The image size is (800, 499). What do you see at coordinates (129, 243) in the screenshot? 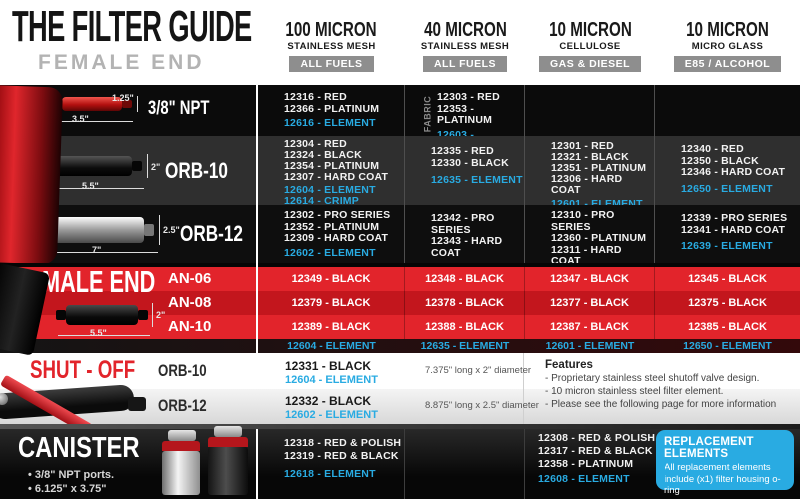
I see `row-label-cell-orb12: 2.5" 7" ORB-12` at bounding box center [129, 243].